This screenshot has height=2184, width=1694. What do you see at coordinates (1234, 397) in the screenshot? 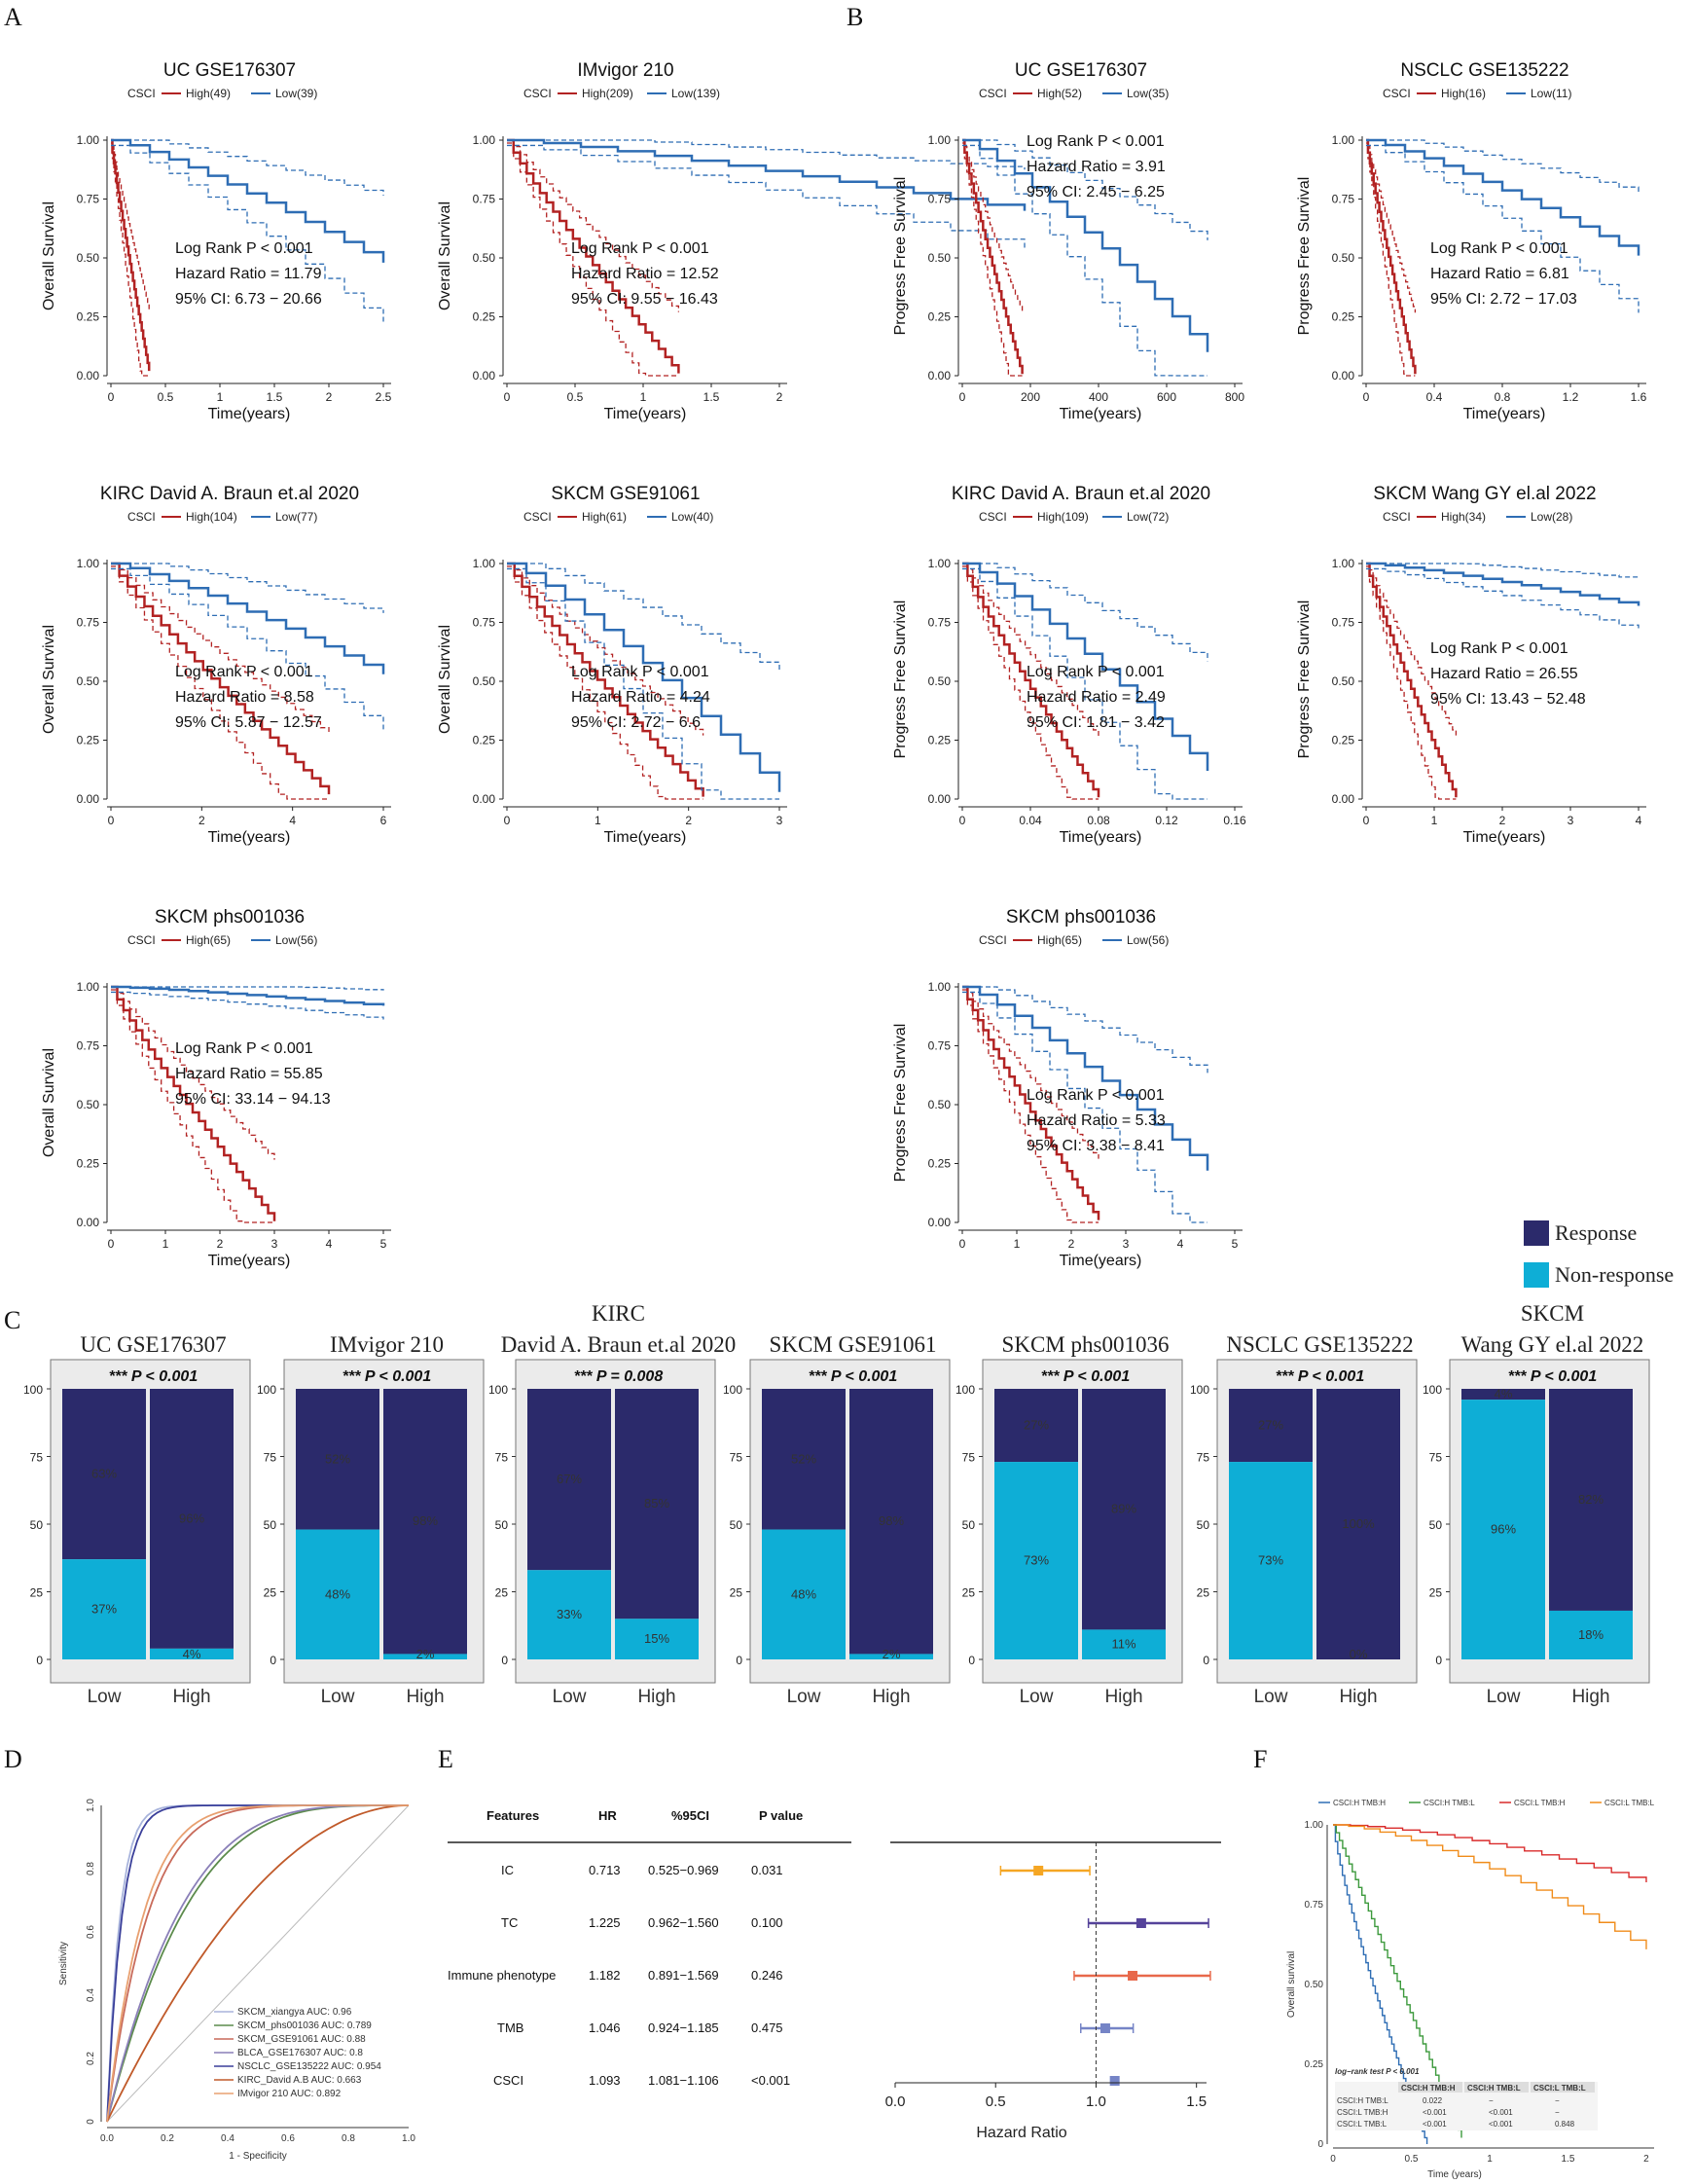
I see `km-xtick: 800` at bounding box center [1234, 397].